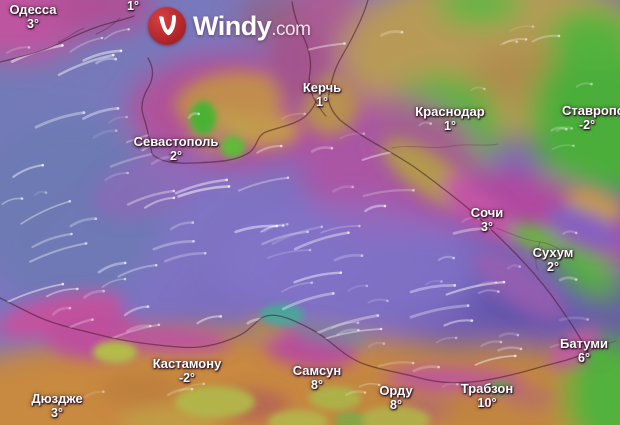 The height and width of the screenshot is (425, 620). I want to click on windy-logo: Windy.com, so click(229, 26).